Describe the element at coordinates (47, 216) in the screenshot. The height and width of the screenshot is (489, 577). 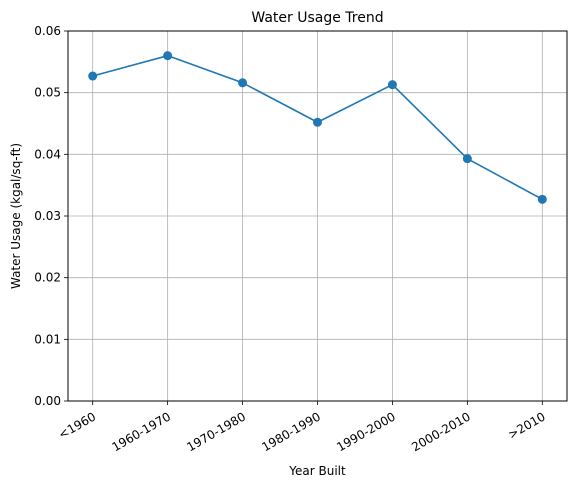
I see `y-tick-label: 0.03` at that location.